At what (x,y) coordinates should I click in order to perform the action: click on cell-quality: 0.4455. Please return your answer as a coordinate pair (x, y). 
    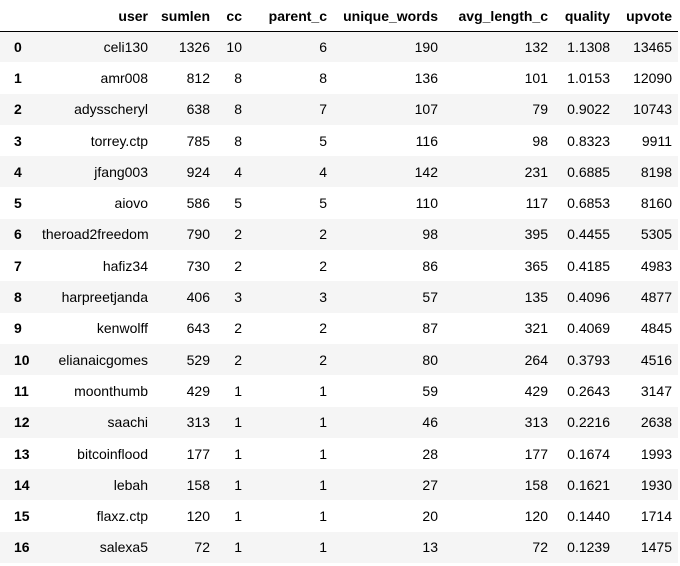
    Looking at the image, I should click on (588, 234).